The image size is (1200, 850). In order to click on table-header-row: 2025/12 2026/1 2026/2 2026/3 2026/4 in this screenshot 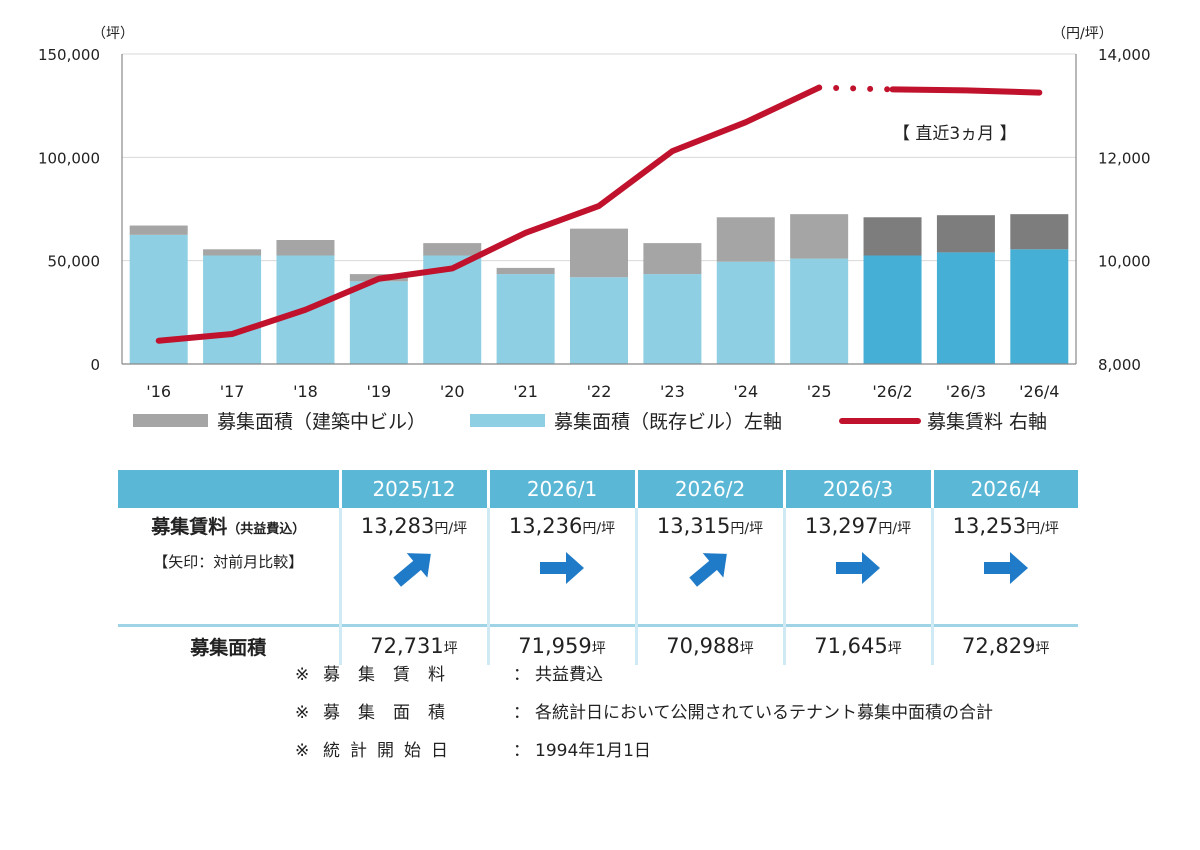, I will do `click(598, 489)`.